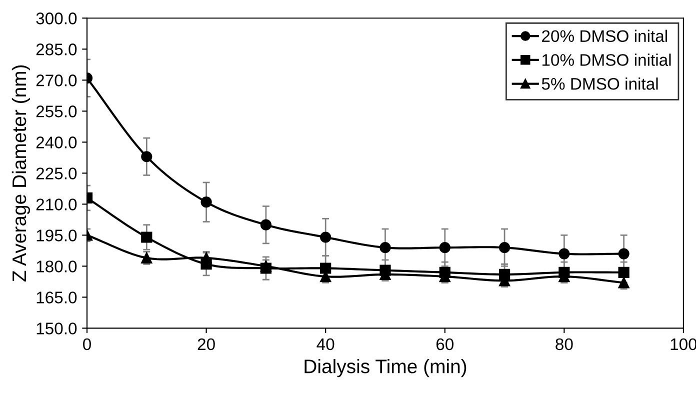 Image resolution: width=696 pixels, height=394 pixels. I want to click on y-tick-label: 240.0, so click(56, 142).